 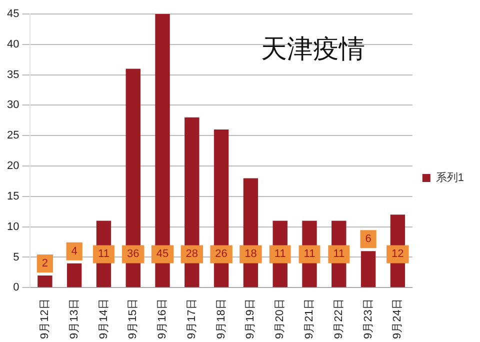 I want to click on y-tick-label: 35, so click(x=13, y=74).